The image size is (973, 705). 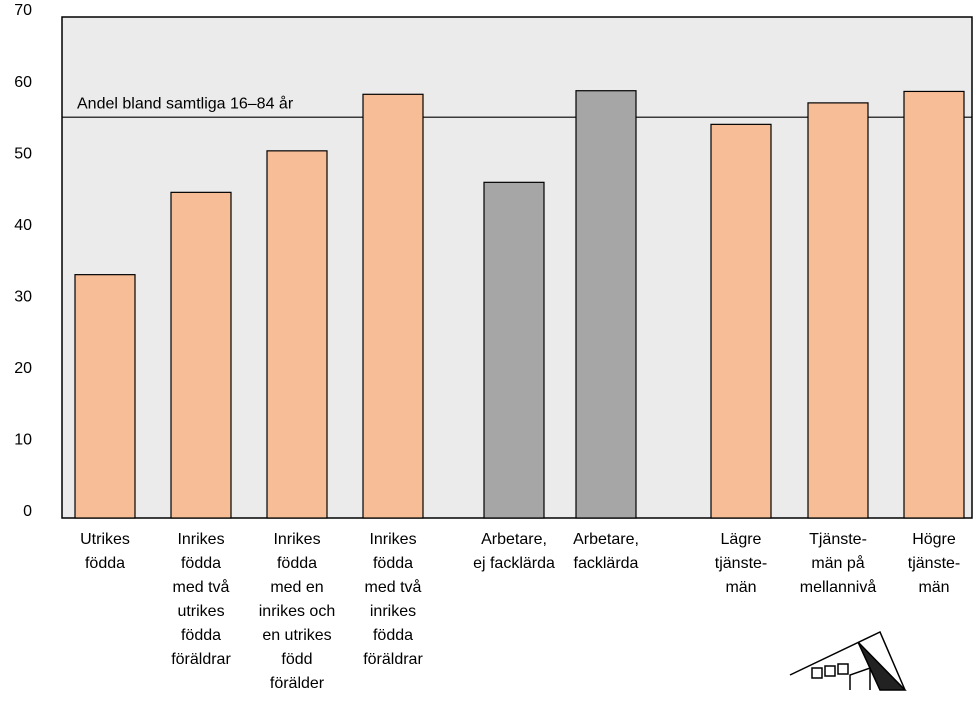 What do you see at coordinates (848, 660) in the screenshot?
I see `house-icon` at bounding box center [848, 660].